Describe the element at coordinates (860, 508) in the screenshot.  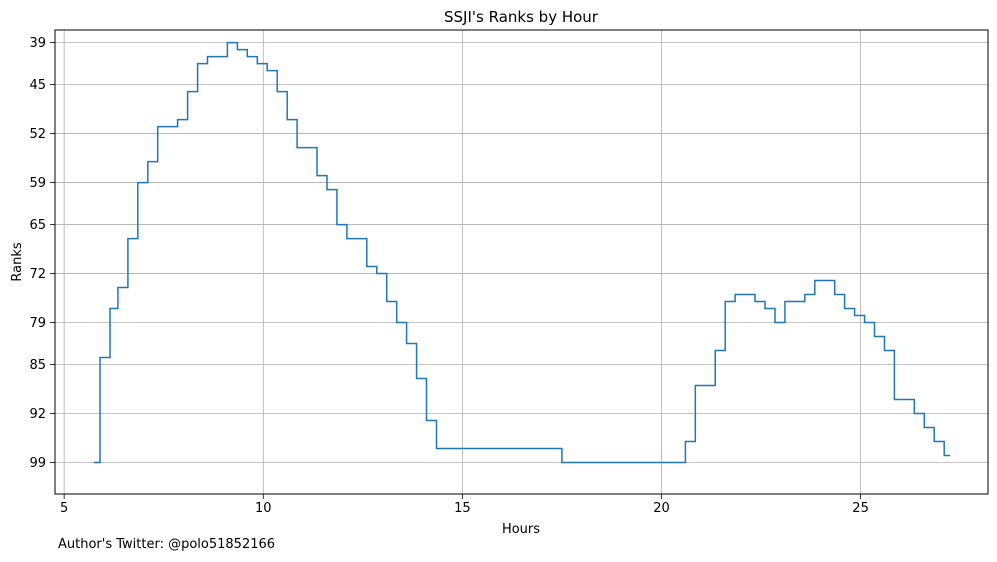
I see `x-tick-label: 25` at that location.